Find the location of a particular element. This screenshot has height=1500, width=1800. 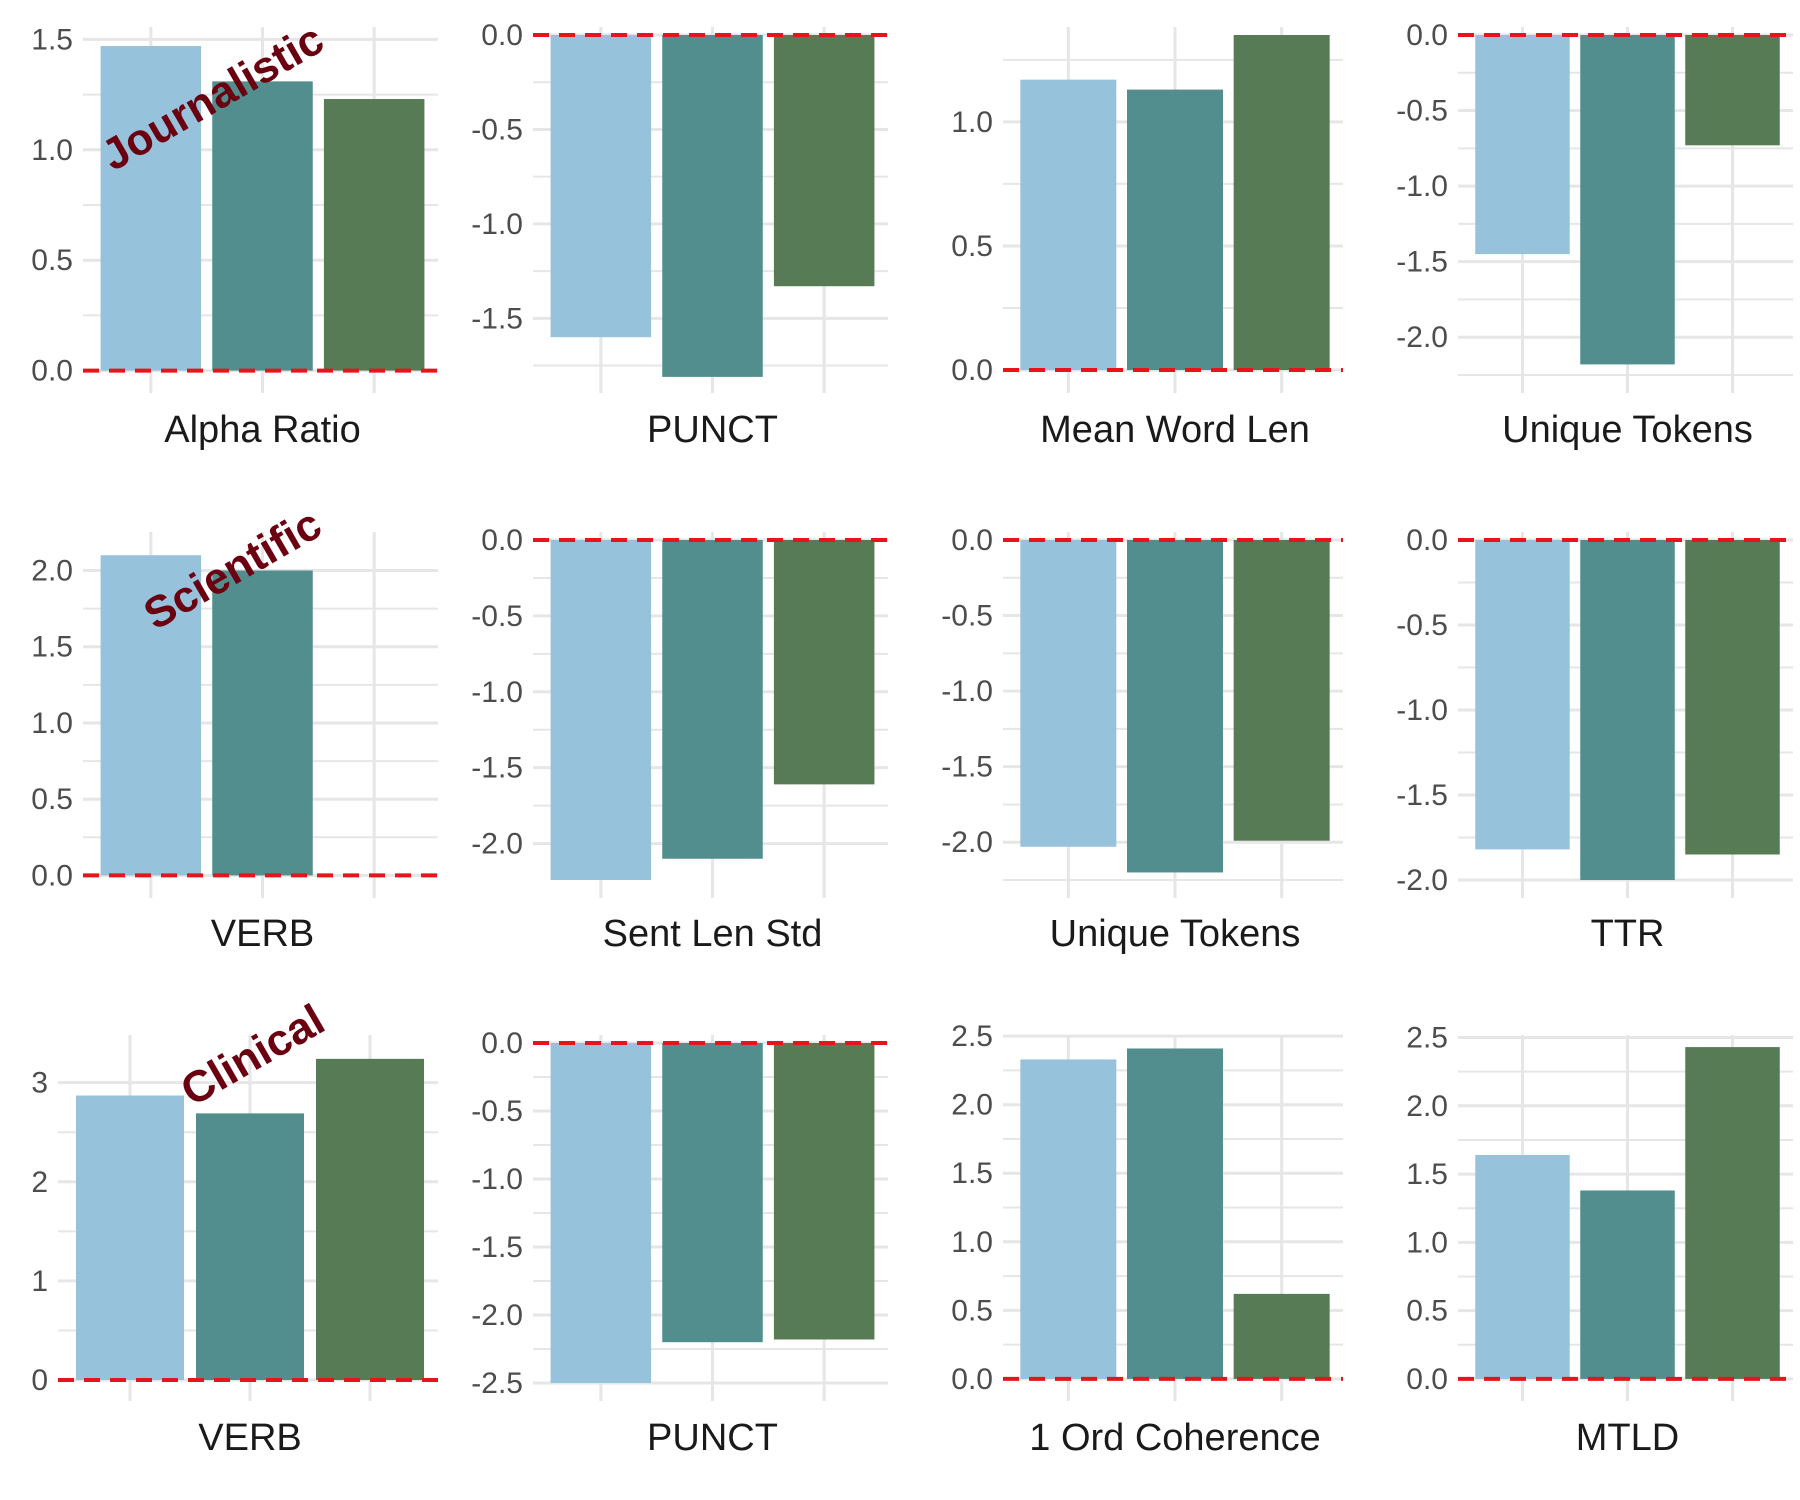

panel-2-3: -2.0 -1.5 -1.0 -0.5 0.0 Unique Tokens is located at coordinates (1142, 739).